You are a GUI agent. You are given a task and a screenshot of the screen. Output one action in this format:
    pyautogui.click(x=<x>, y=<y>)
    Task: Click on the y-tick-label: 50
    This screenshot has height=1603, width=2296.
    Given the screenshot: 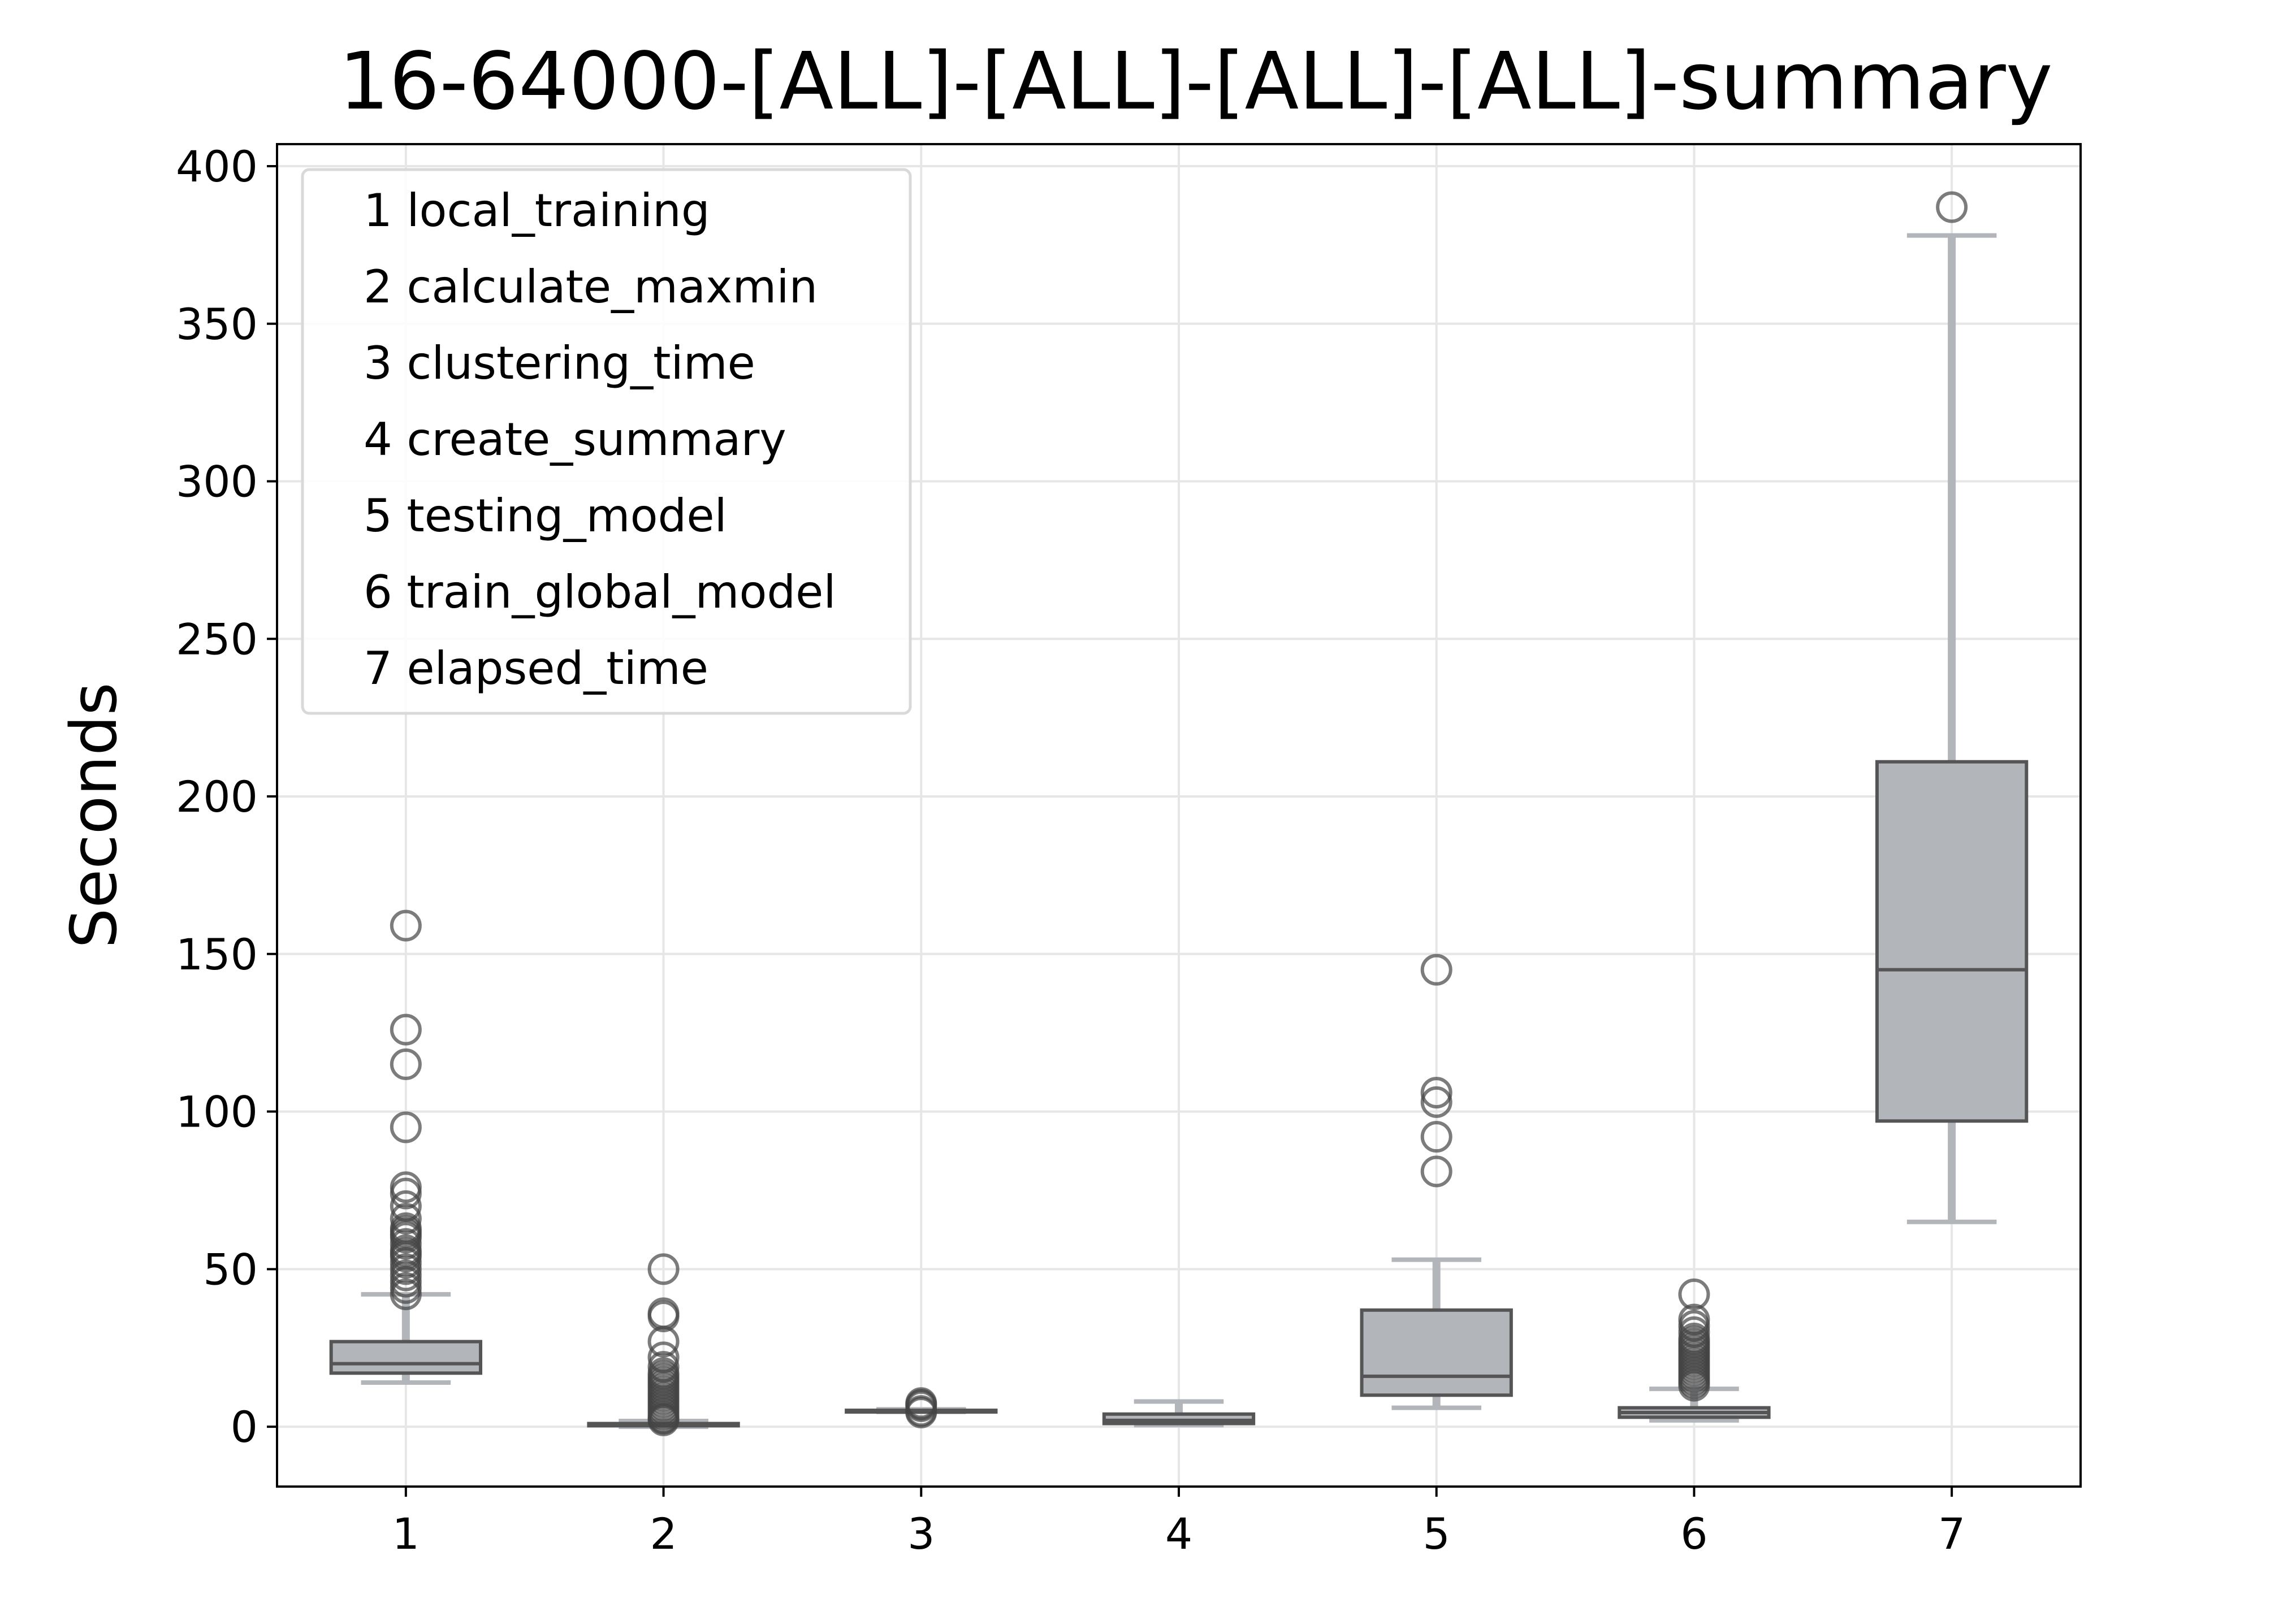 What is the action you would take?
    pyautogui.click(x=231, y=1269)
    